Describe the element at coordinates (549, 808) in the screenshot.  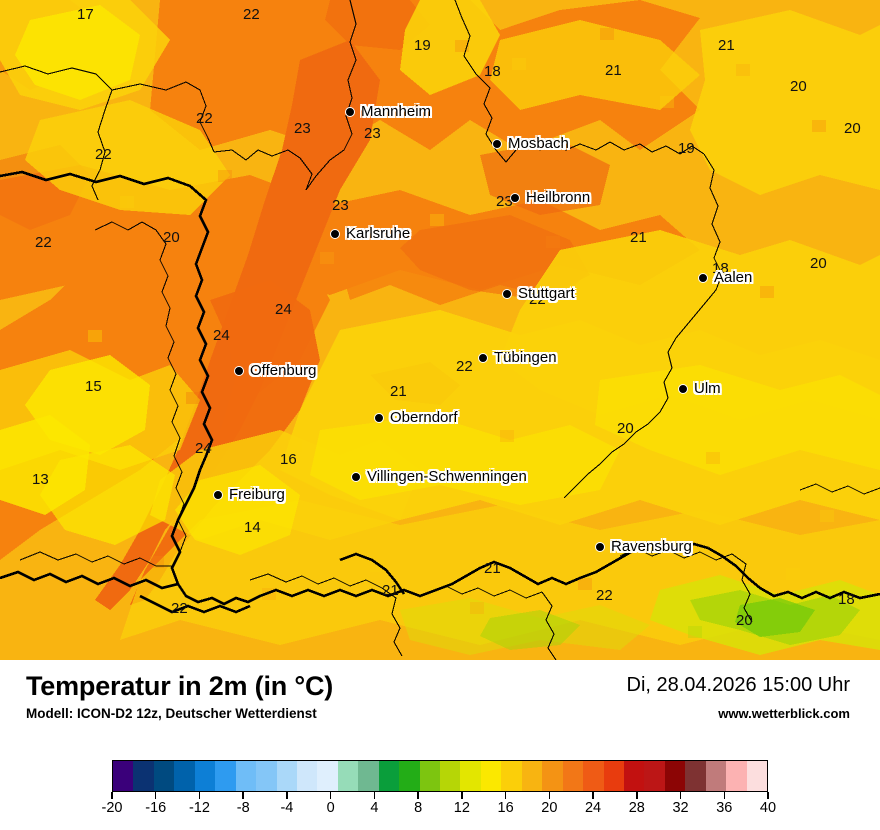
I see `colorbar-tick-label: 20` at that location.